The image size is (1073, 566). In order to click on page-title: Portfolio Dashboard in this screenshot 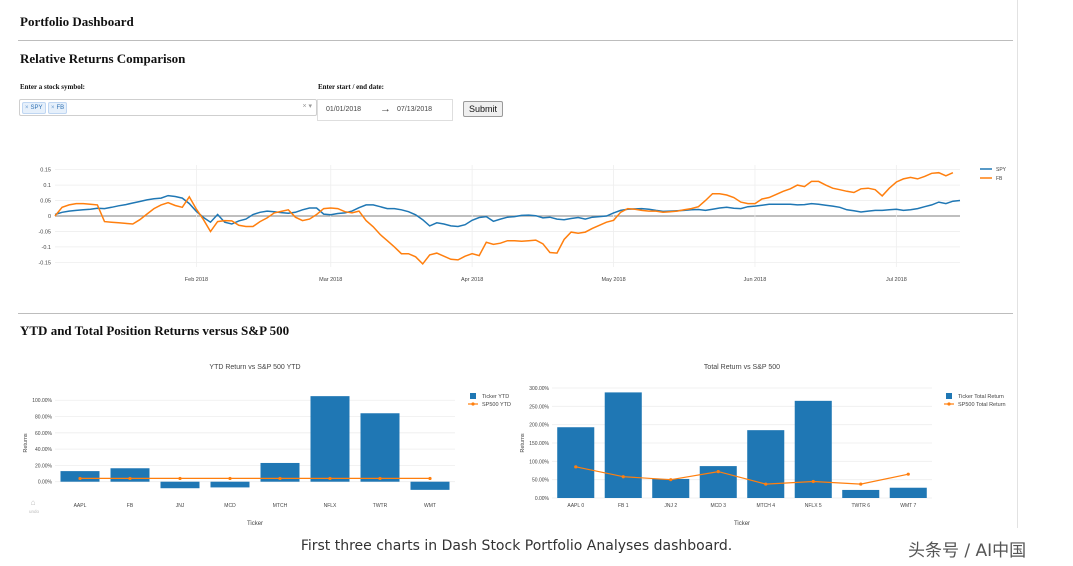, I will do `click(77, 21)`.